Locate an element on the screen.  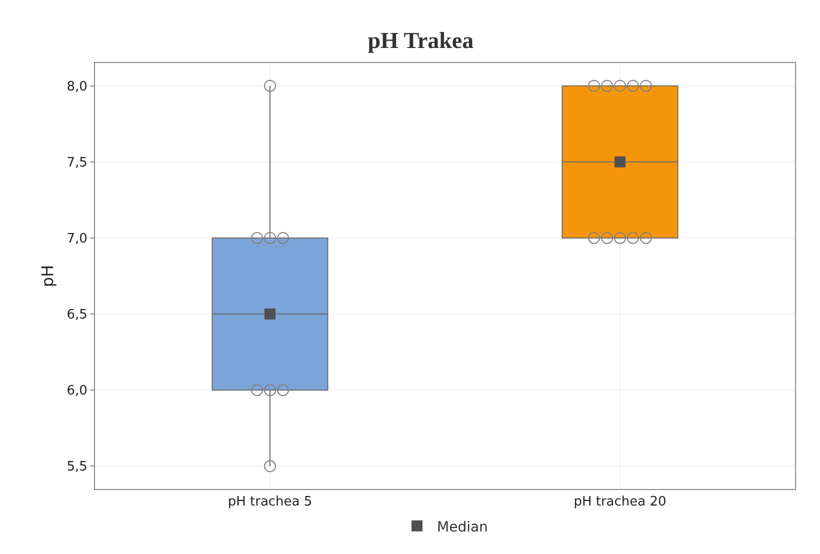
x-tick-label: pH trachea 5 is located at coordinates (270, 502).